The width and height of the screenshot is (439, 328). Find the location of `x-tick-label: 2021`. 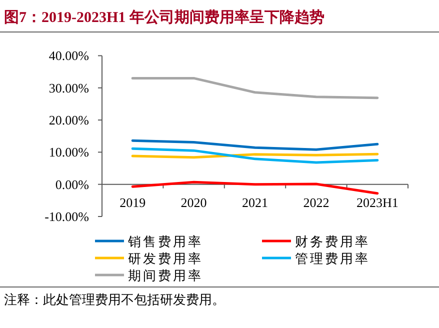

x-tick-label: 2021 is located at coordinates (255, 202).